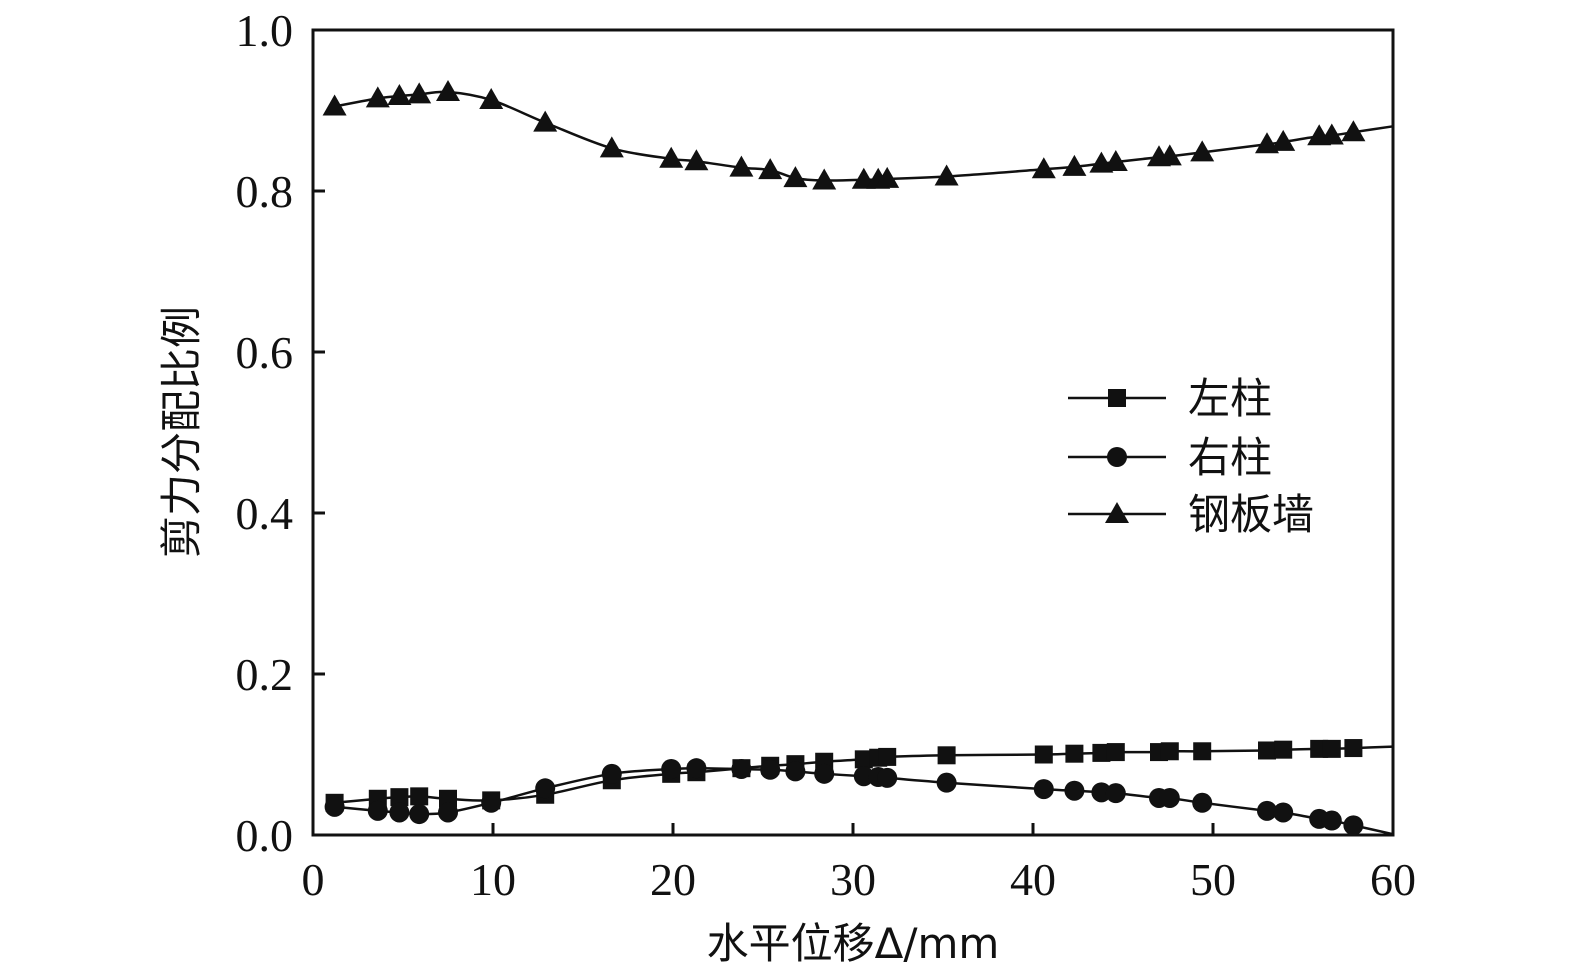  Describe the element at coordinates (493, 879) in the screenshot. I see `x-tick-label: 10` at that location.